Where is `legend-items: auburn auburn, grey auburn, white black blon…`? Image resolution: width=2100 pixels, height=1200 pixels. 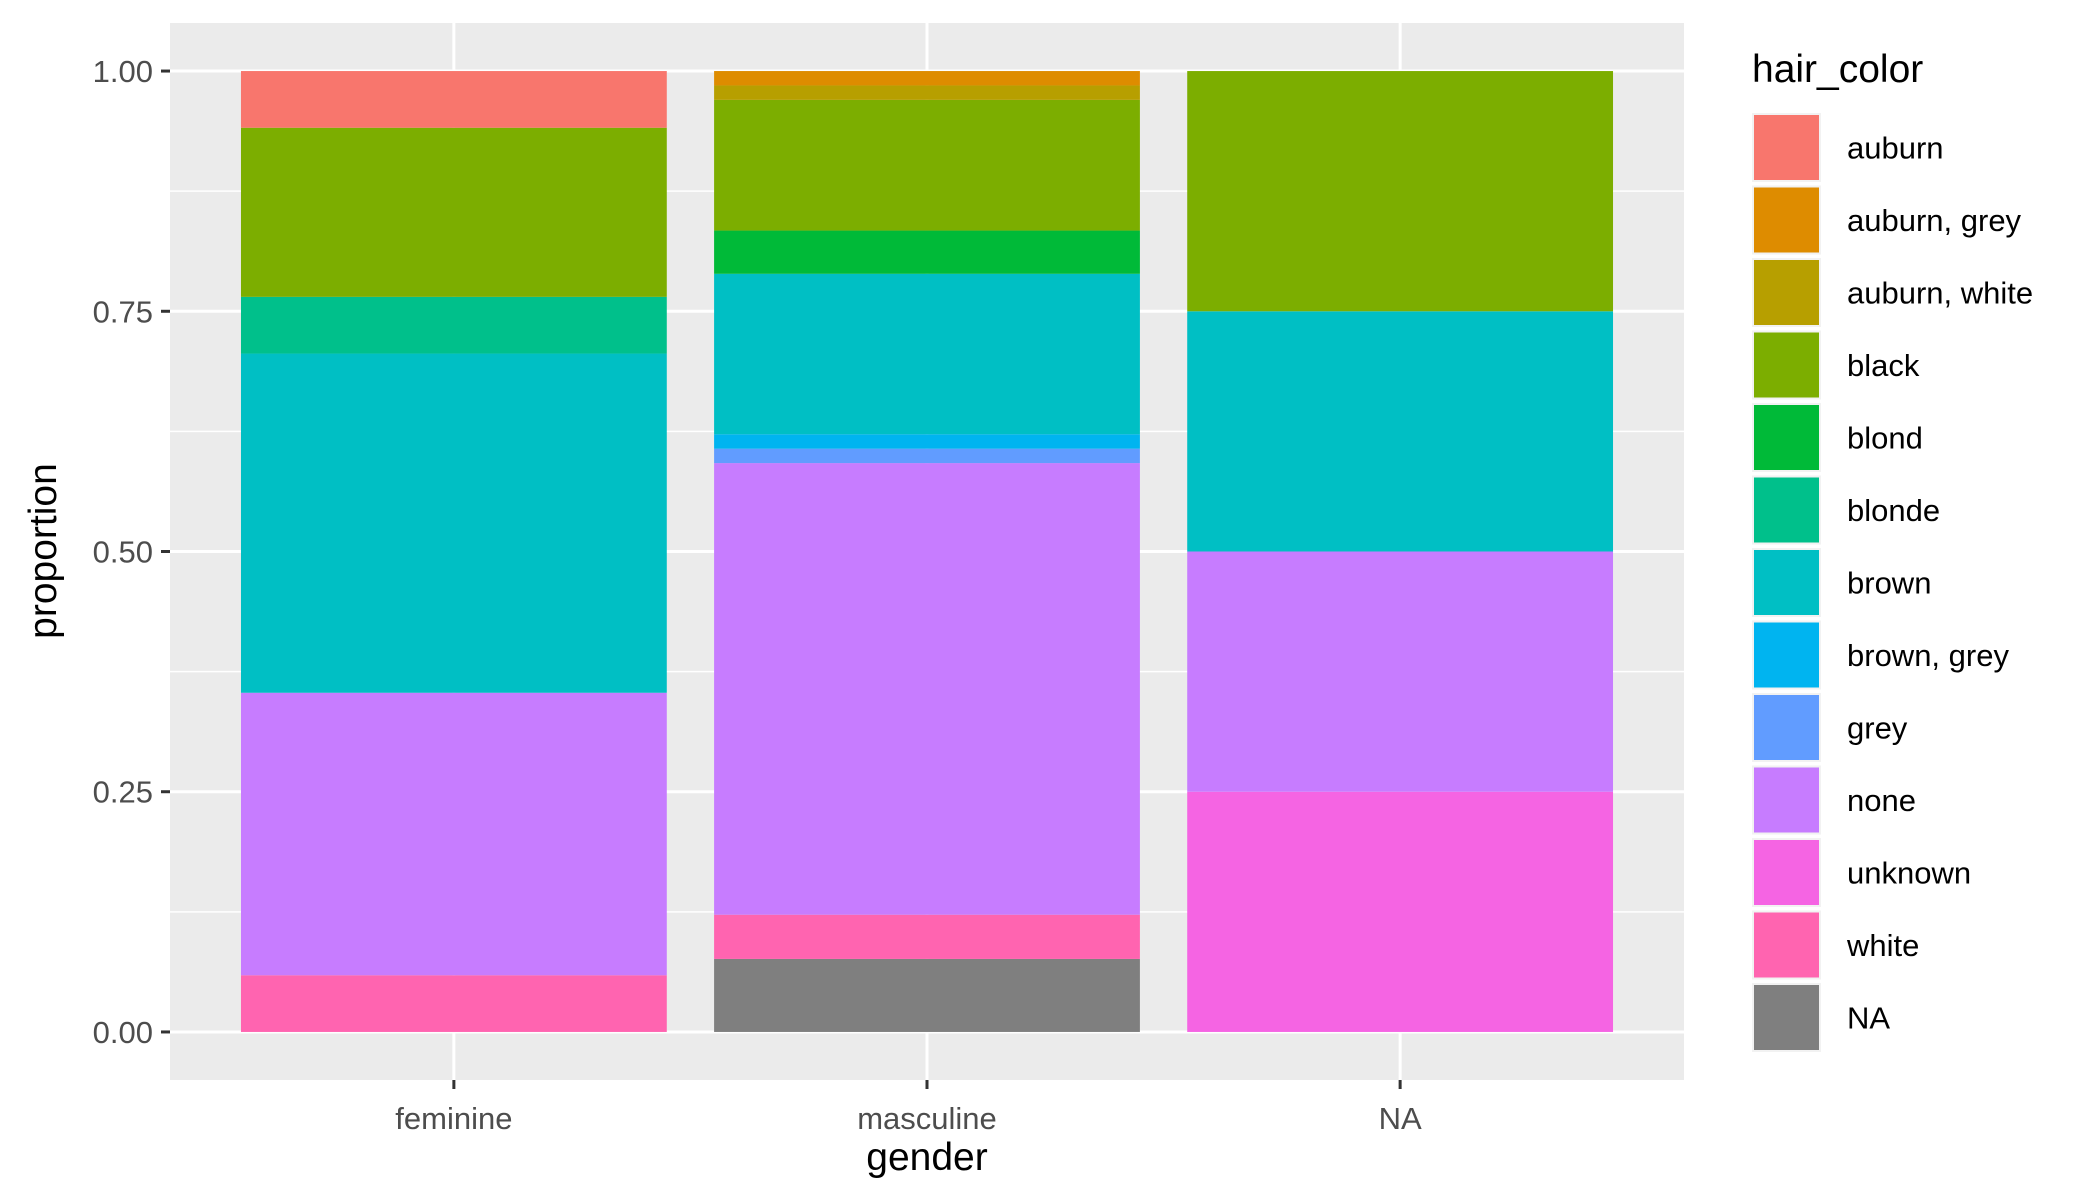
legend-items: auburn auburn, grey auburn, white black blon… is located at coordinates (1892, 582).